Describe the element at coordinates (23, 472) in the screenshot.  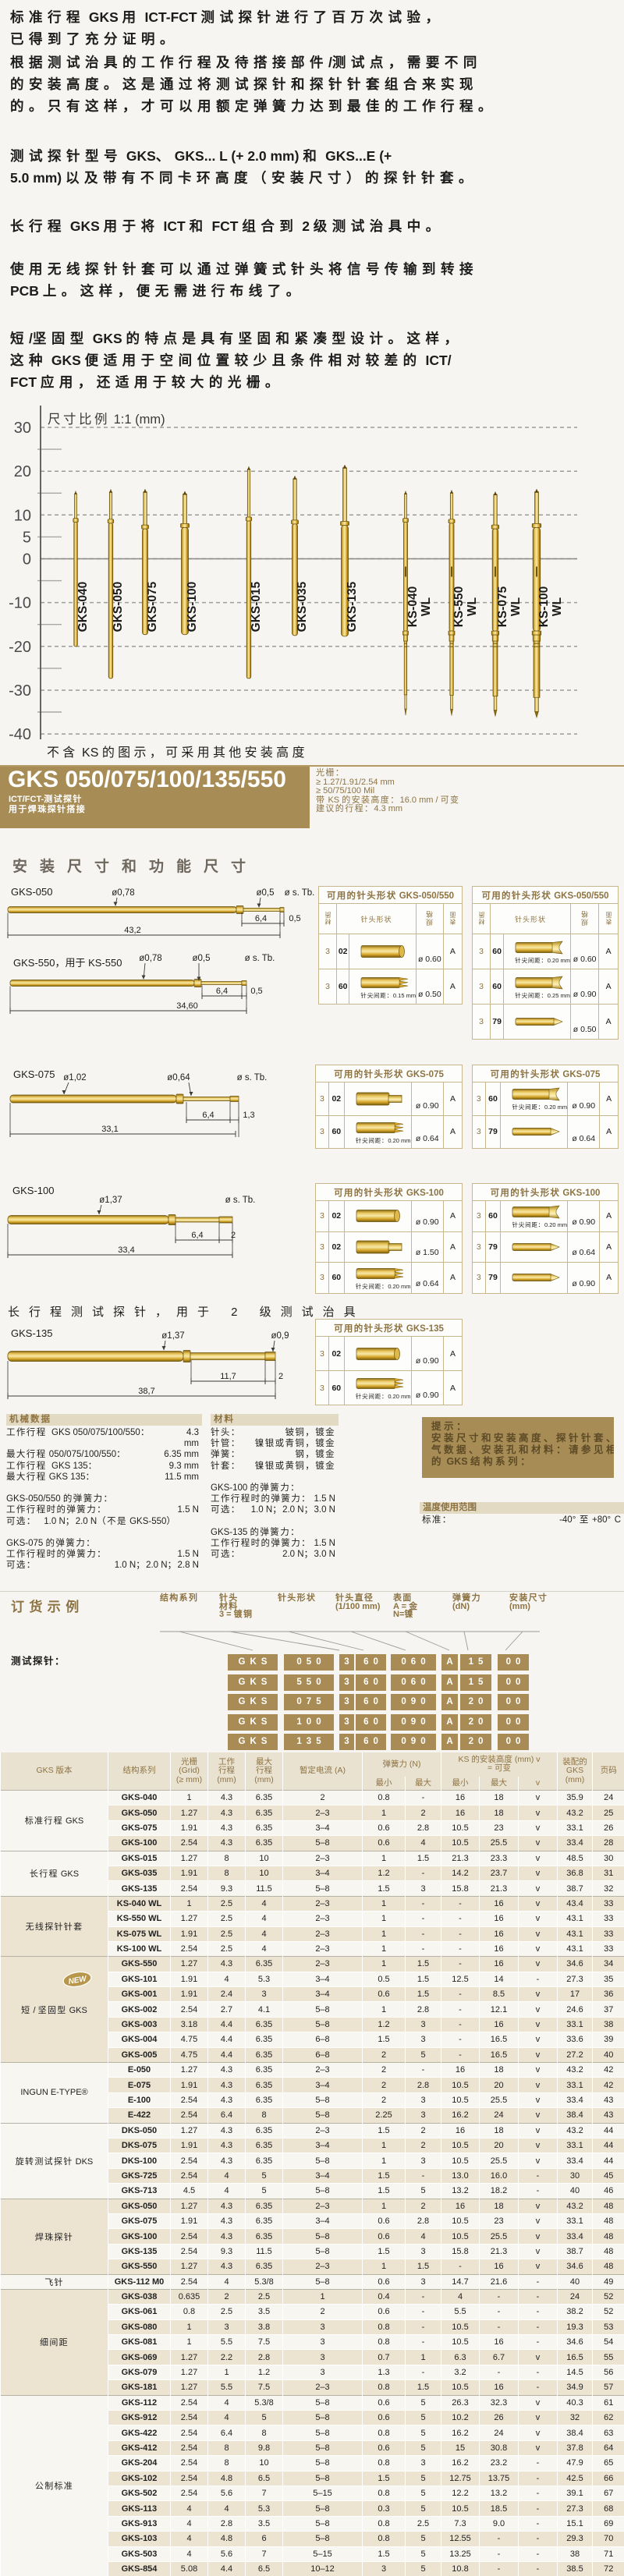
I see `svg-text: 20` at that location.